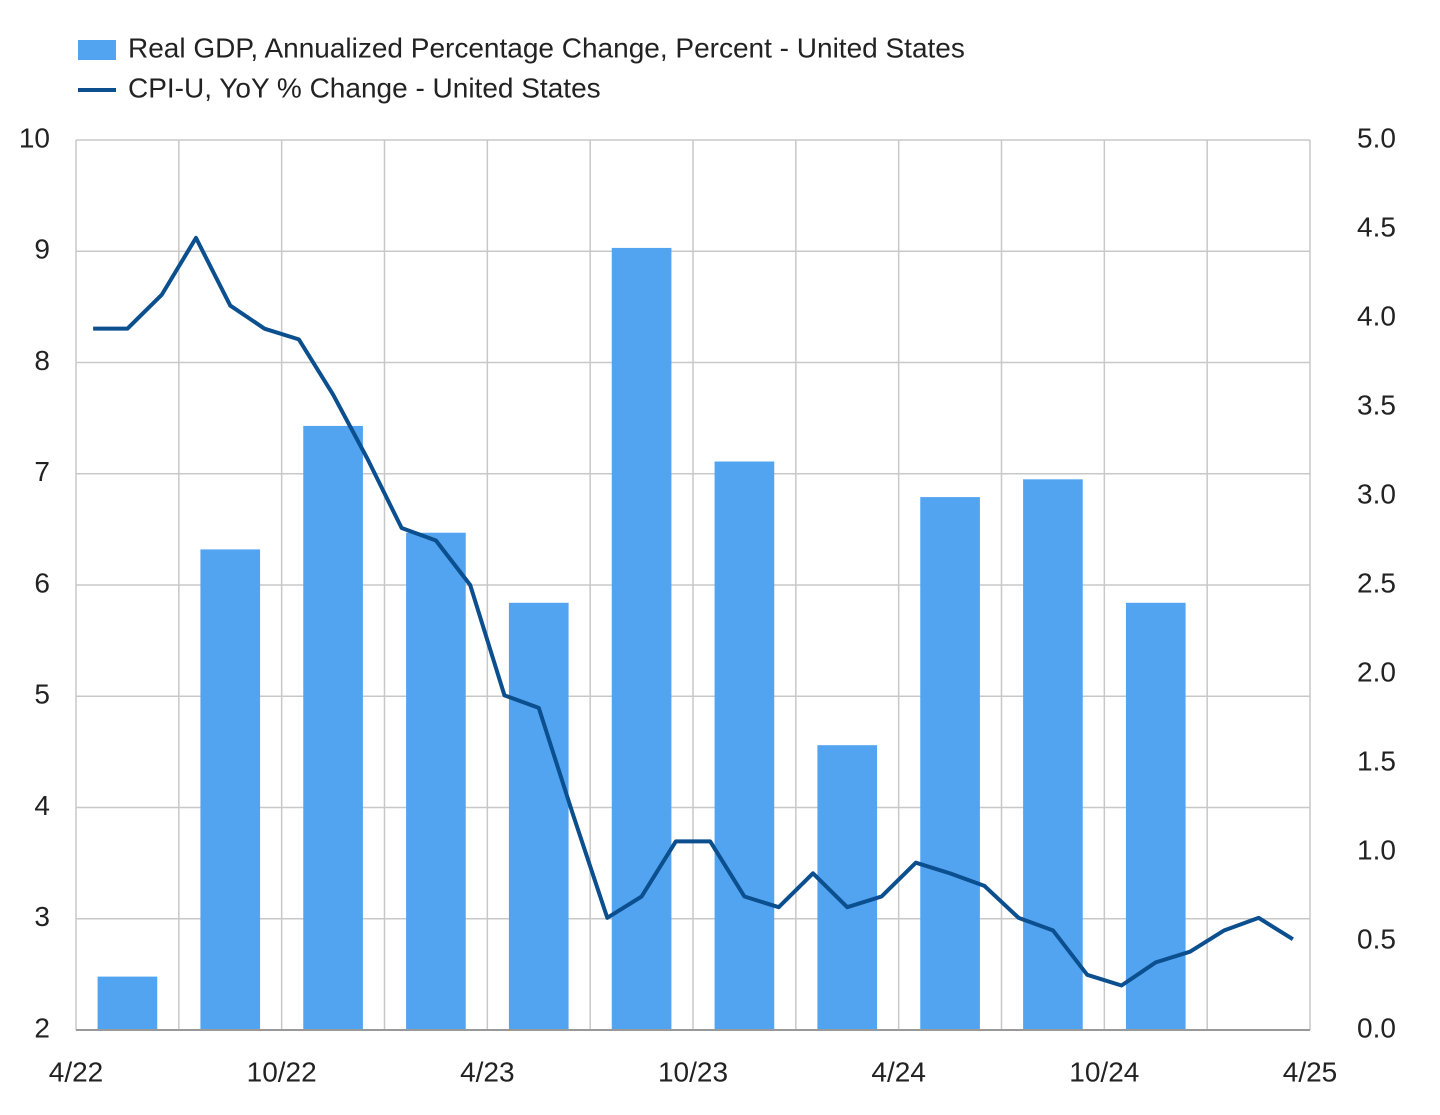  I want to click on y-tick-label: 3, so click(42, 916).